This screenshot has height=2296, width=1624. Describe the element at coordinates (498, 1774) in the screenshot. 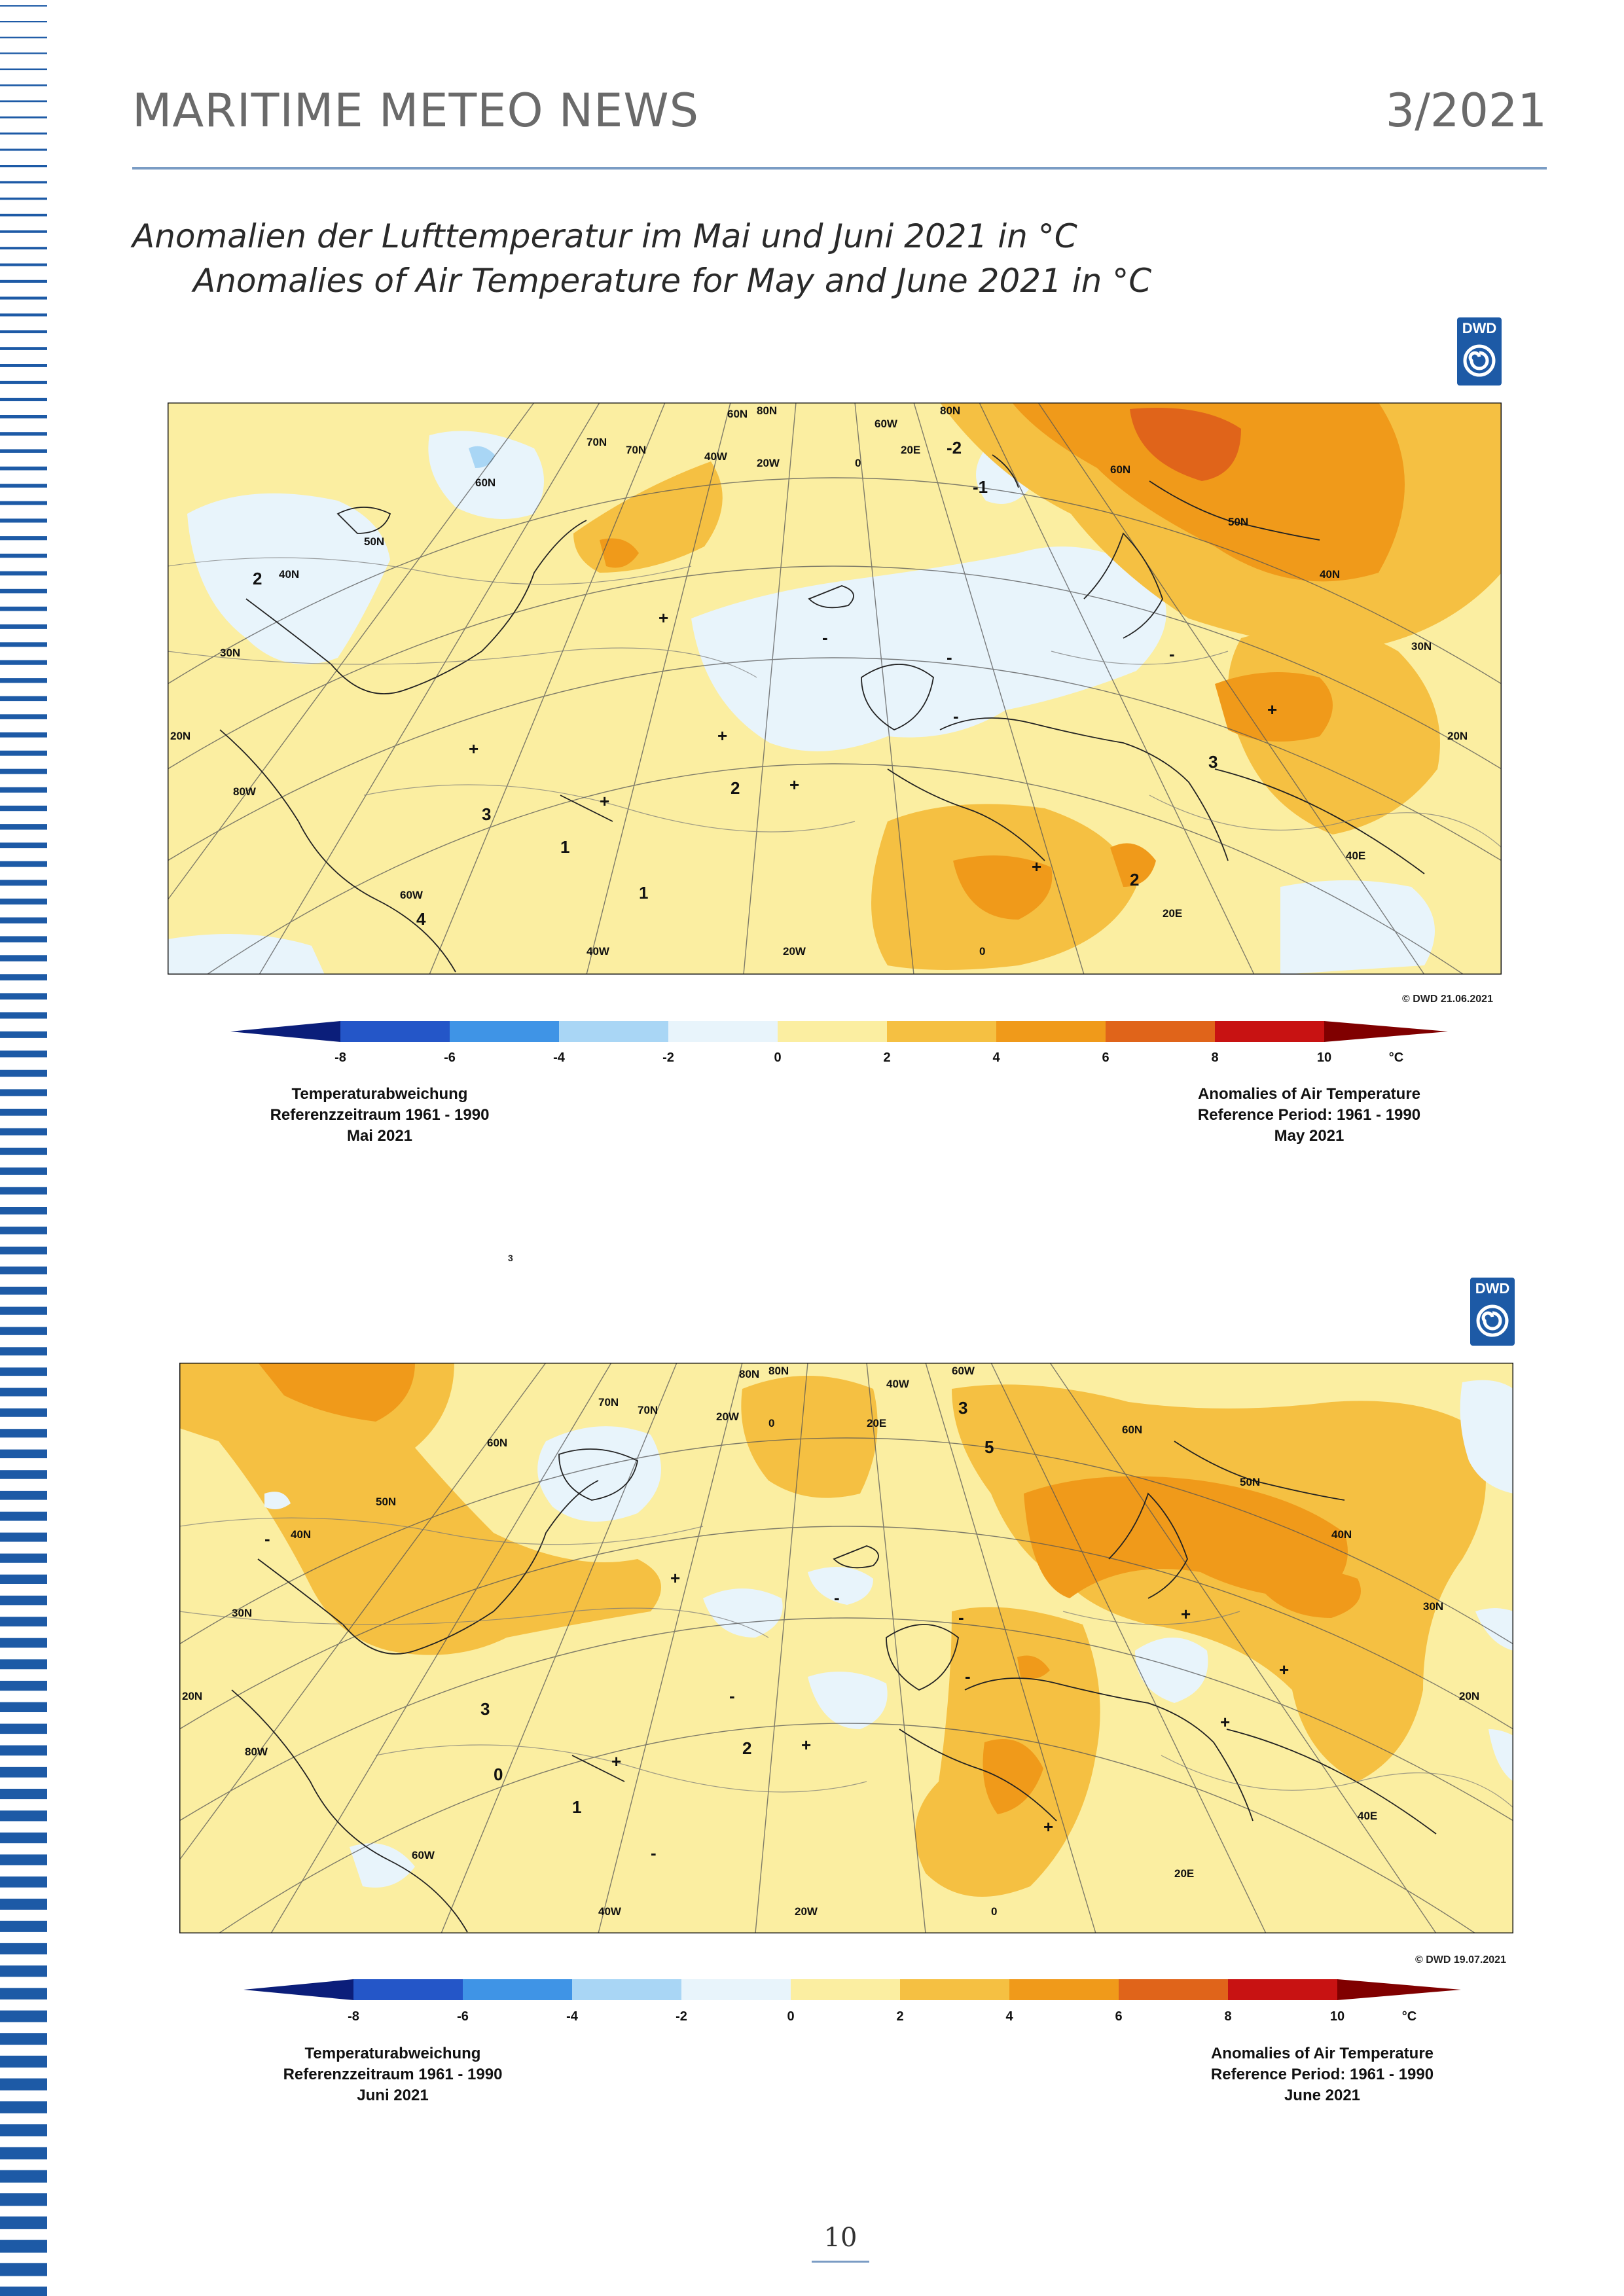

I see `contour-label: 0` at that location.